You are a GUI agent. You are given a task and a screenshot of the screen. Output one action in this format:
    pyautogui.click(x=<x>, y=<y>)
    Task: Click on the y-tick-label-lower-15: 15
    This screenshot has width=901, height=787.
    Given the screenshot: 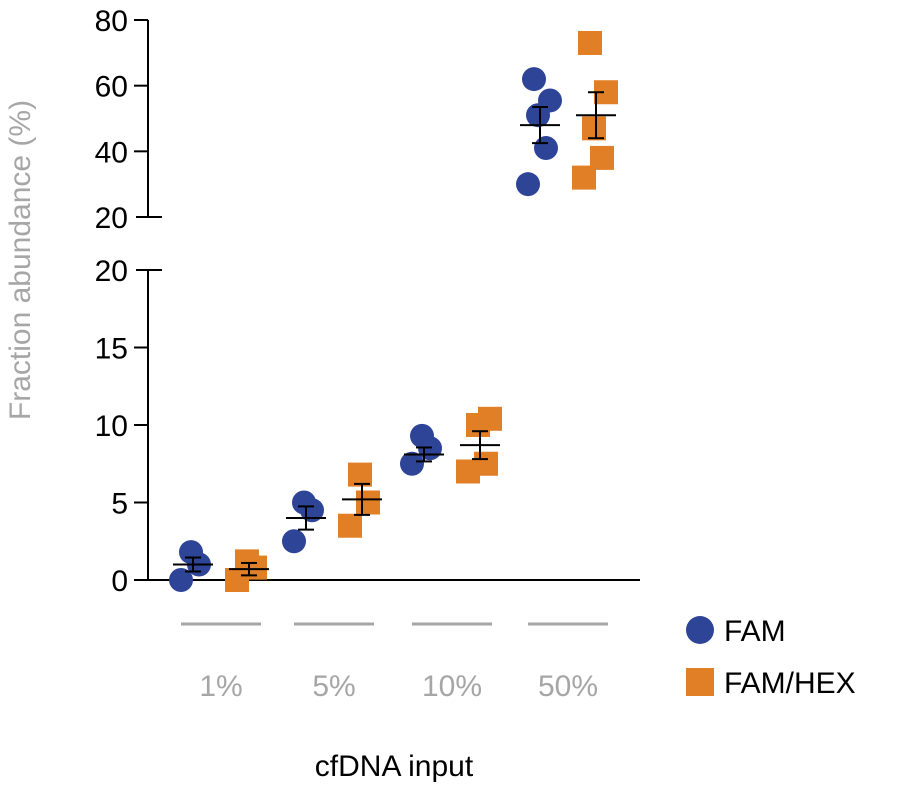 What is the action you would take?
    pyautogui.click(x=111, y=349)
    